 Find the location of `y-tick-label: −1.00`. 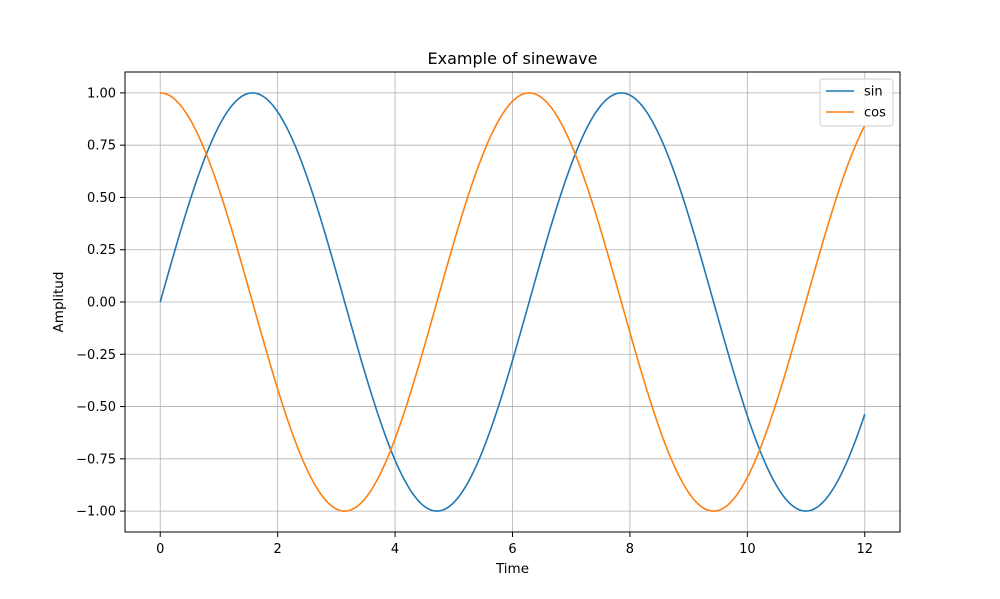

y-tick-label: −1.00 is located at coordinates (96, 512).